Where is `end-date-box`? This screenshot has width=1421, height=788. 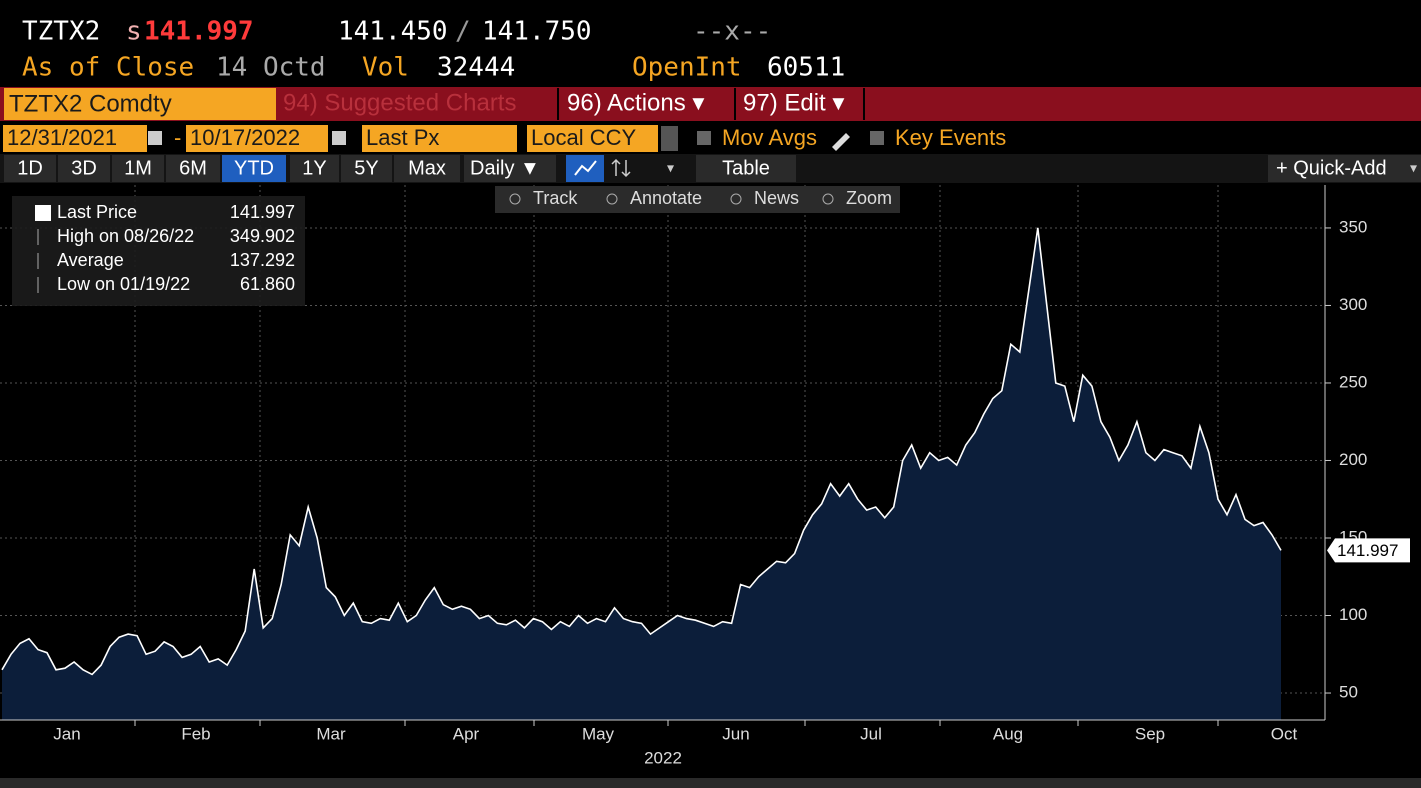
end-date-box is located at coordinates (257, 138).